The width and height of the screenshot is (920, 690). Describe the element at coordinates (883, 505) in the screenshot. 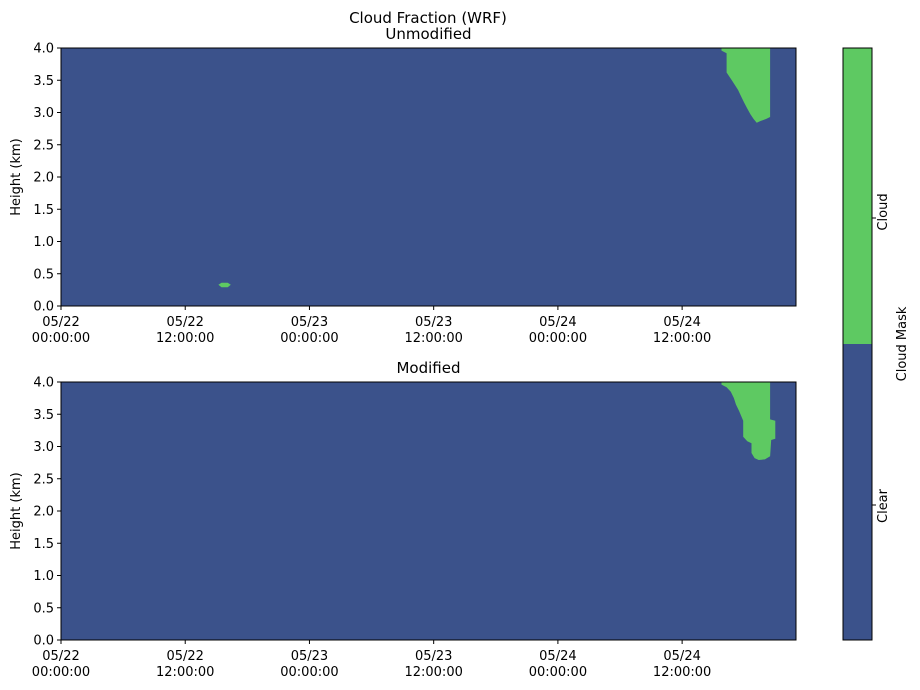

I see `colorbar-tick-label-clear: Clear` at that location.